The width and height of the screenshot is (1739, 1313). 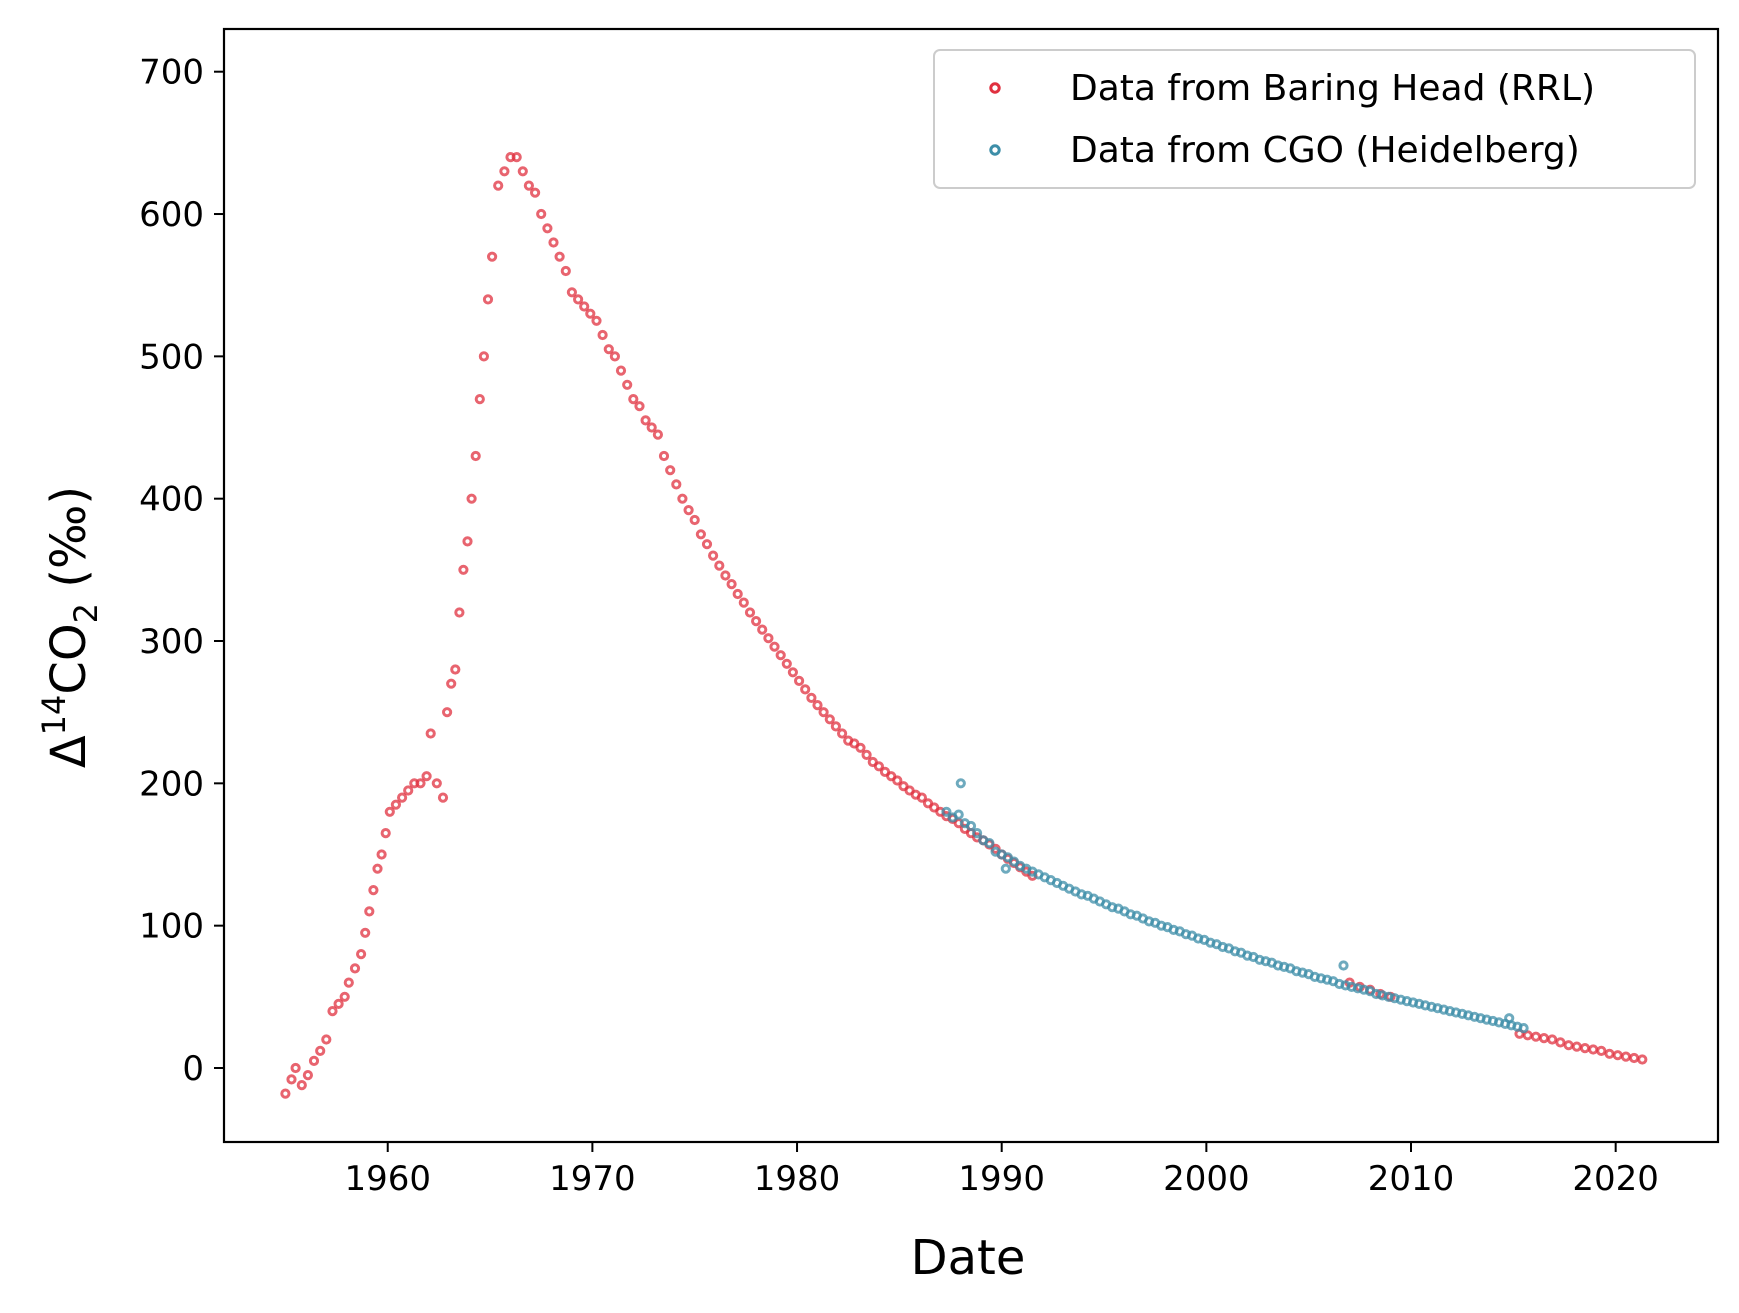 What do you see at coordinates (171, 784) in the screenshot?
I see `y-tick-label: 200` at bounding box center [171, 784].